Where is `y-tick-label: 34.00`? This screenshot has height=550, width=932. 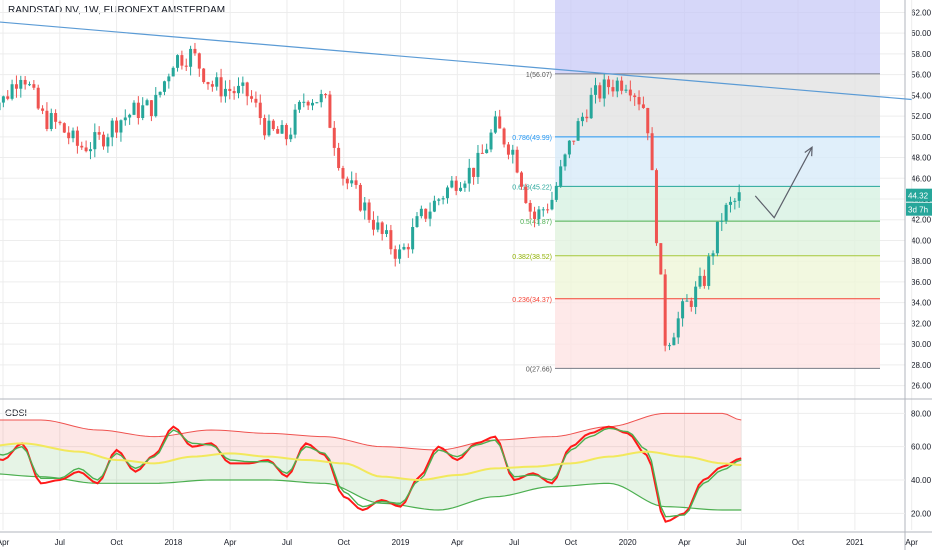 y-tick-label: 34.00 is located at coordinates (921, 303).